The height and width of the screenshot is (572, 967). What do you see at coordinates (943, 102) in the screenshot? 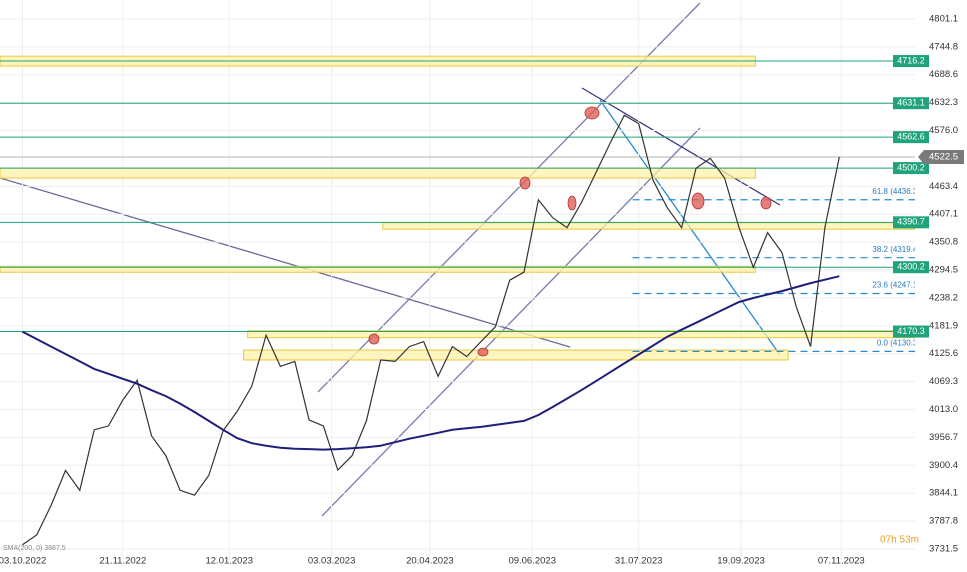
I see `y-tick-label: 4632.3` at bounding box center [943, 102].